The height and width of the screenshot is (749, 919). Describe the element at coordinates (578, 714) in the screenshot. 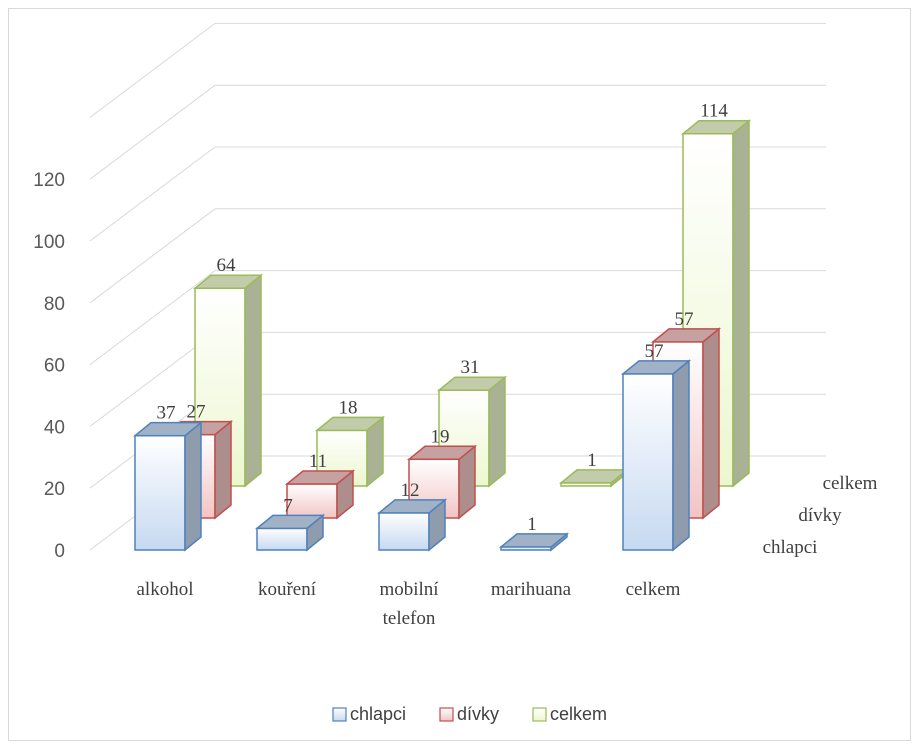

I see `legend-label-celkem: celkem` at that location.